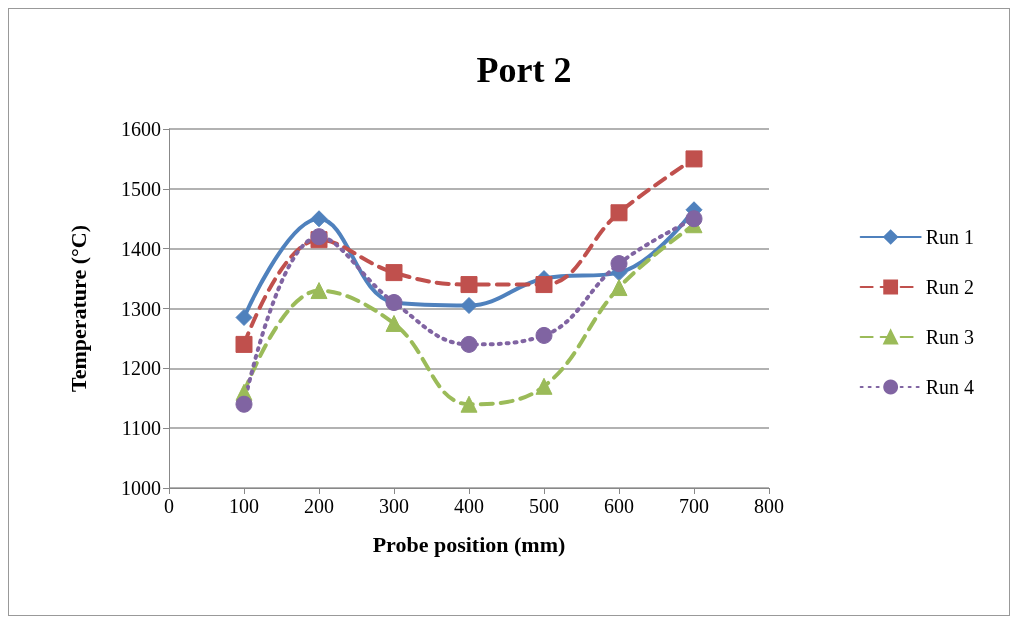  Describe the element at coordinates (141, 428) in the screenshot. I see `y-tick-label: 1100` at that location.